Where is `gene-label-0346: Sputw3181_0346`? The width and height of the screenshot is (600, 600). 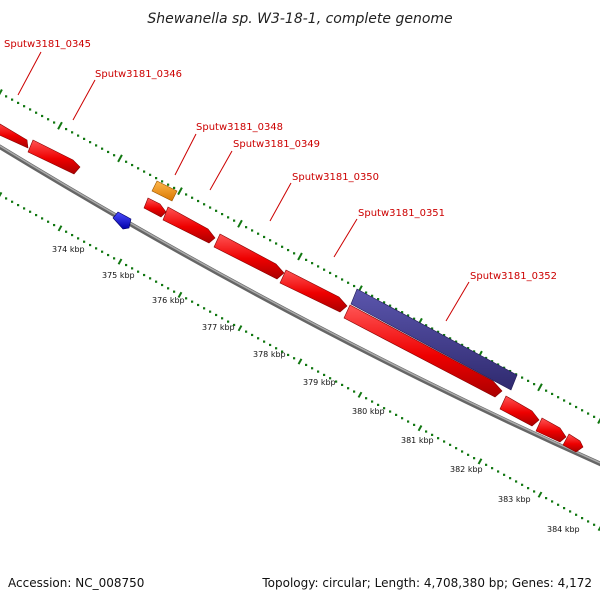
gene-label-0346: Sputw3181_0346 is located at coordinates (138, 74).